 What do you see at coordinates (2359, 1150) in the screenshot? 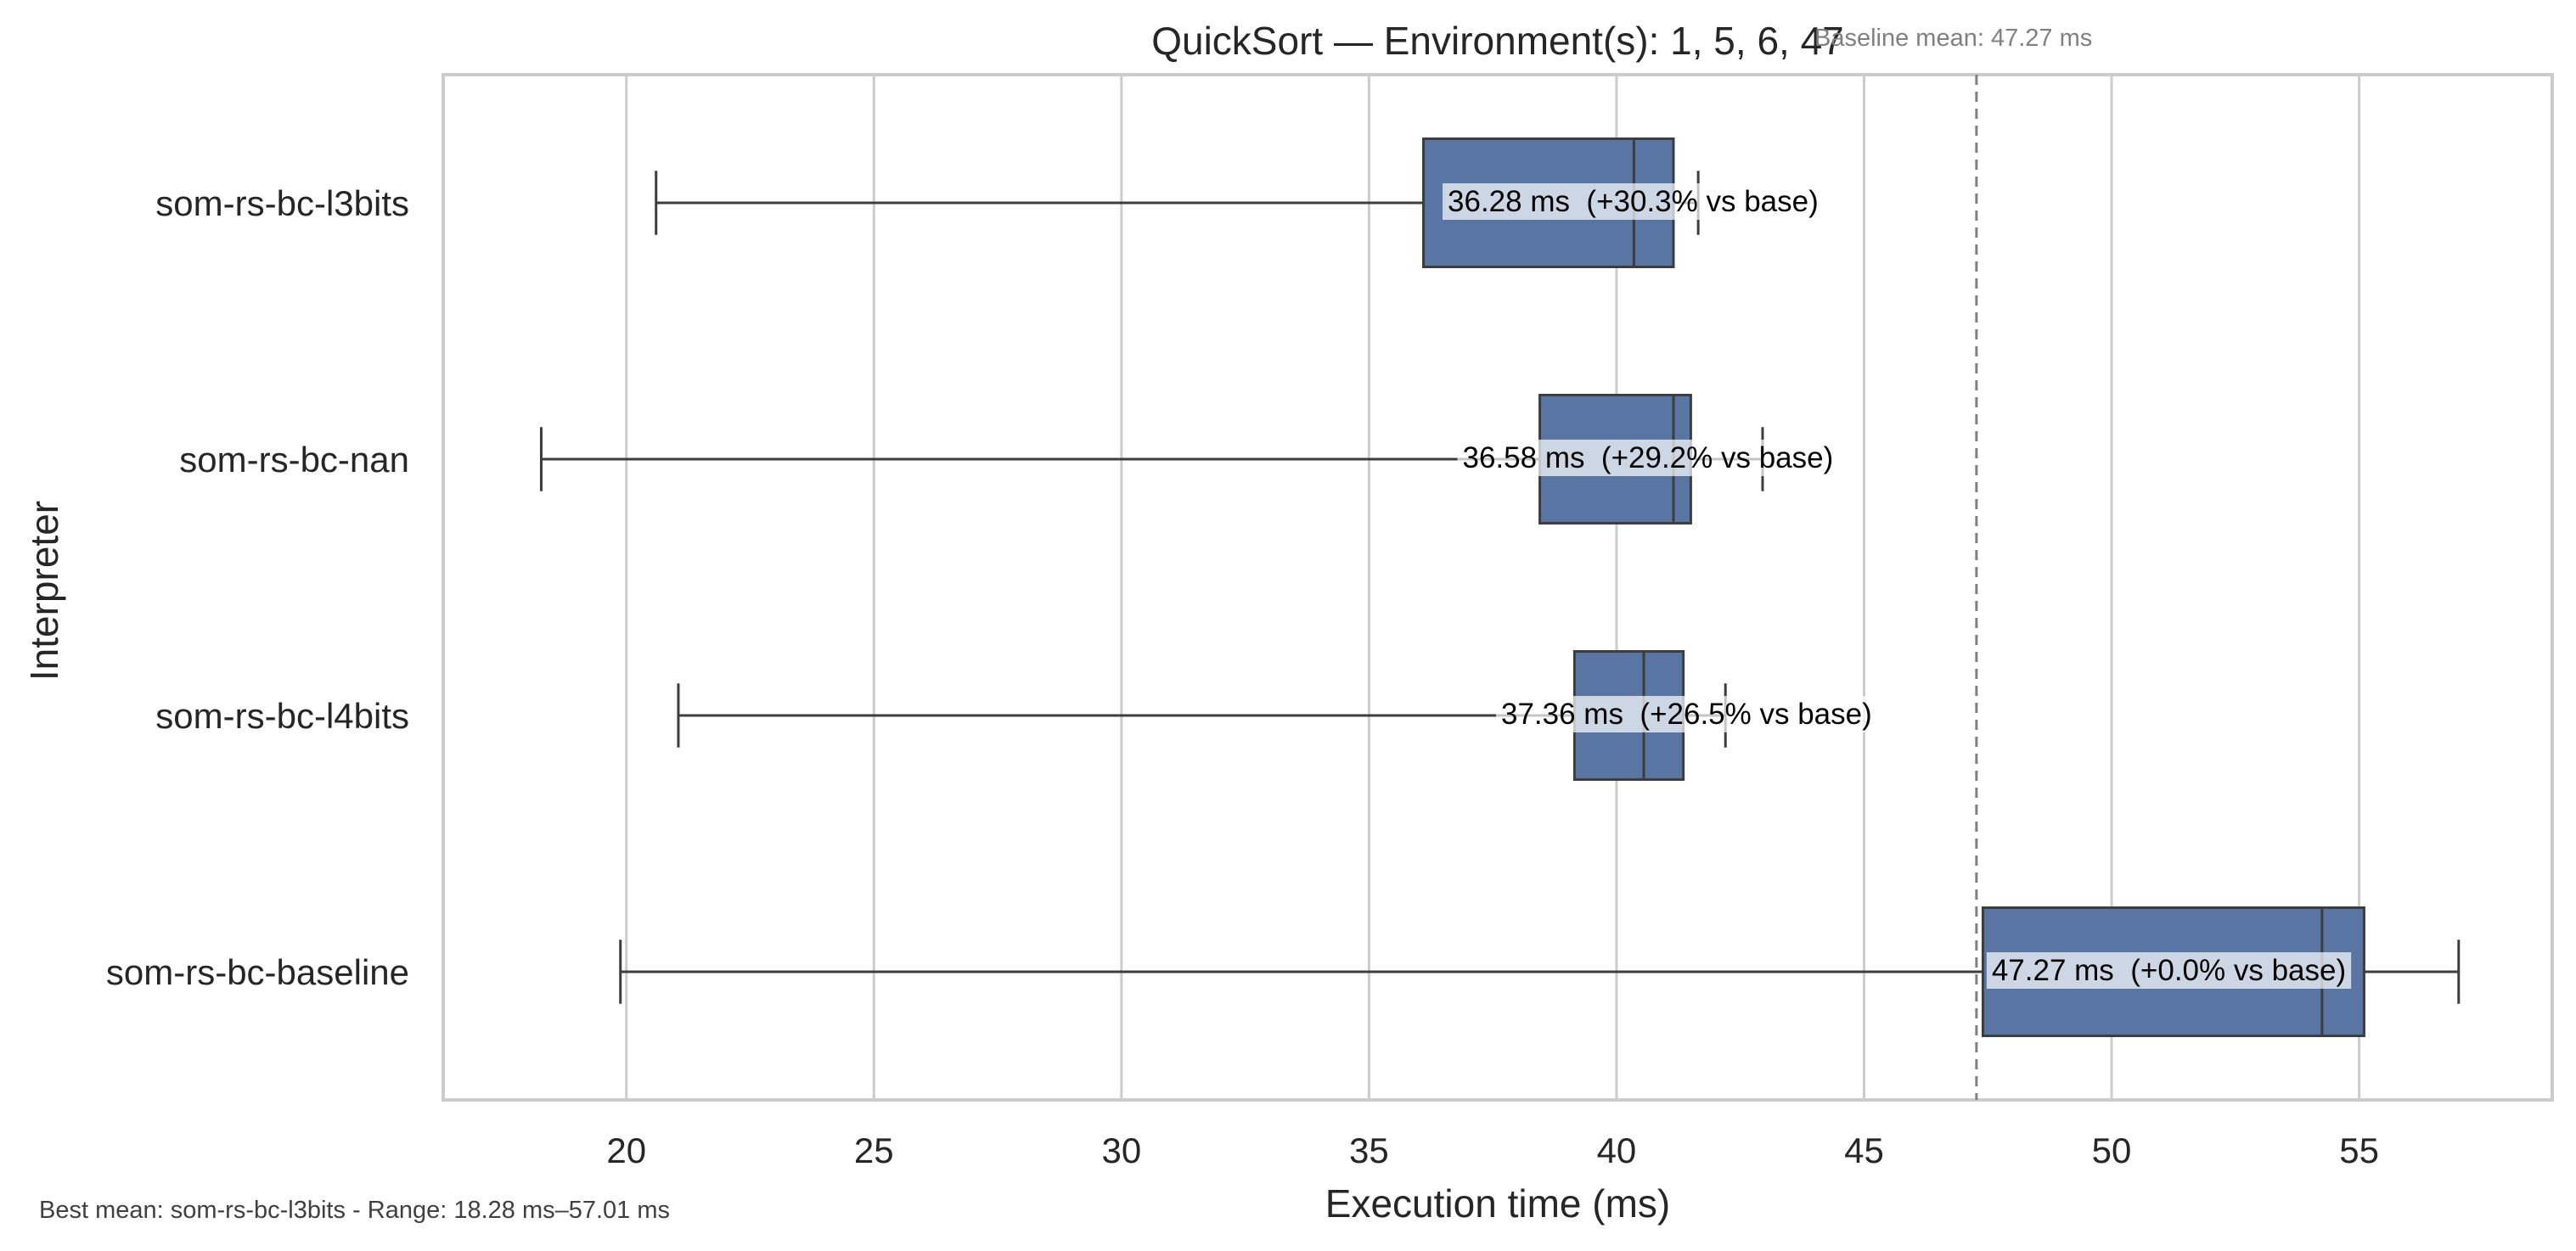
I see `x-tick-label: 55` at bounding box center [2359, 1150].